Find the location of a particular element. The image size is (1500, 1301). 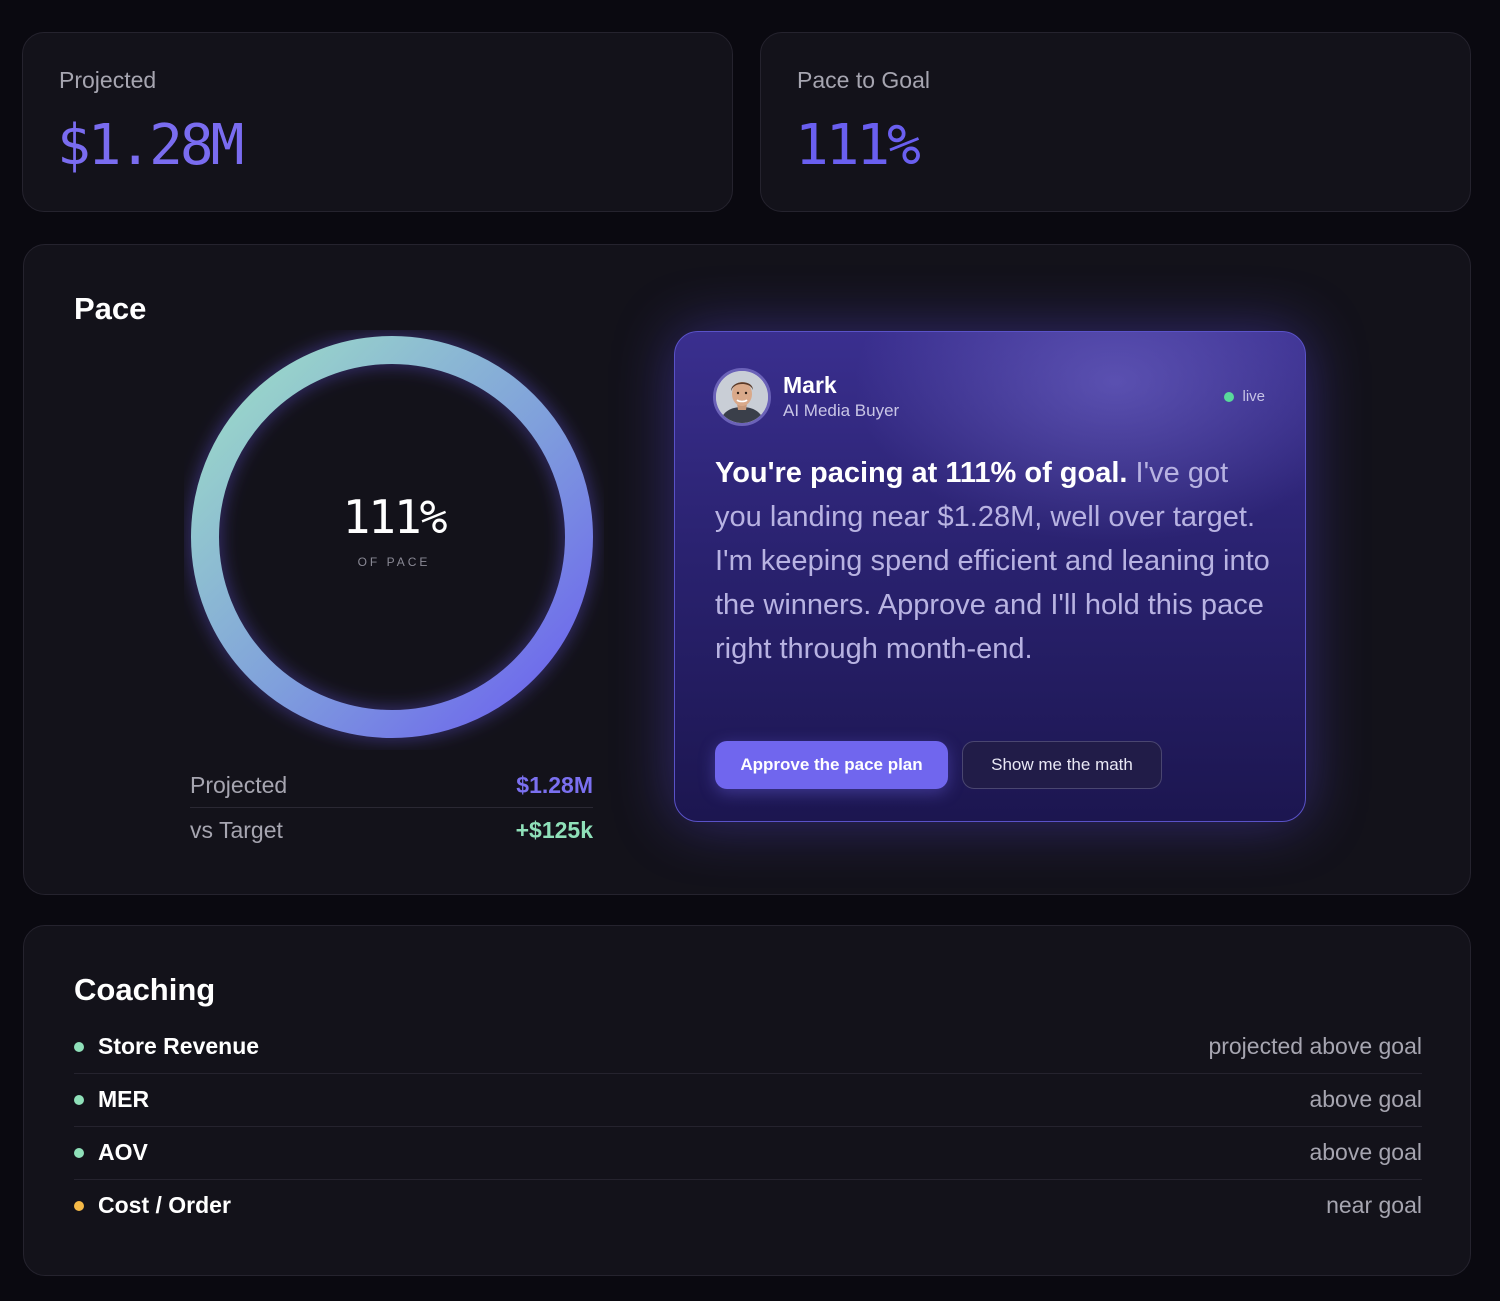

agent-name: Mark is located at coordinates (810, 385).